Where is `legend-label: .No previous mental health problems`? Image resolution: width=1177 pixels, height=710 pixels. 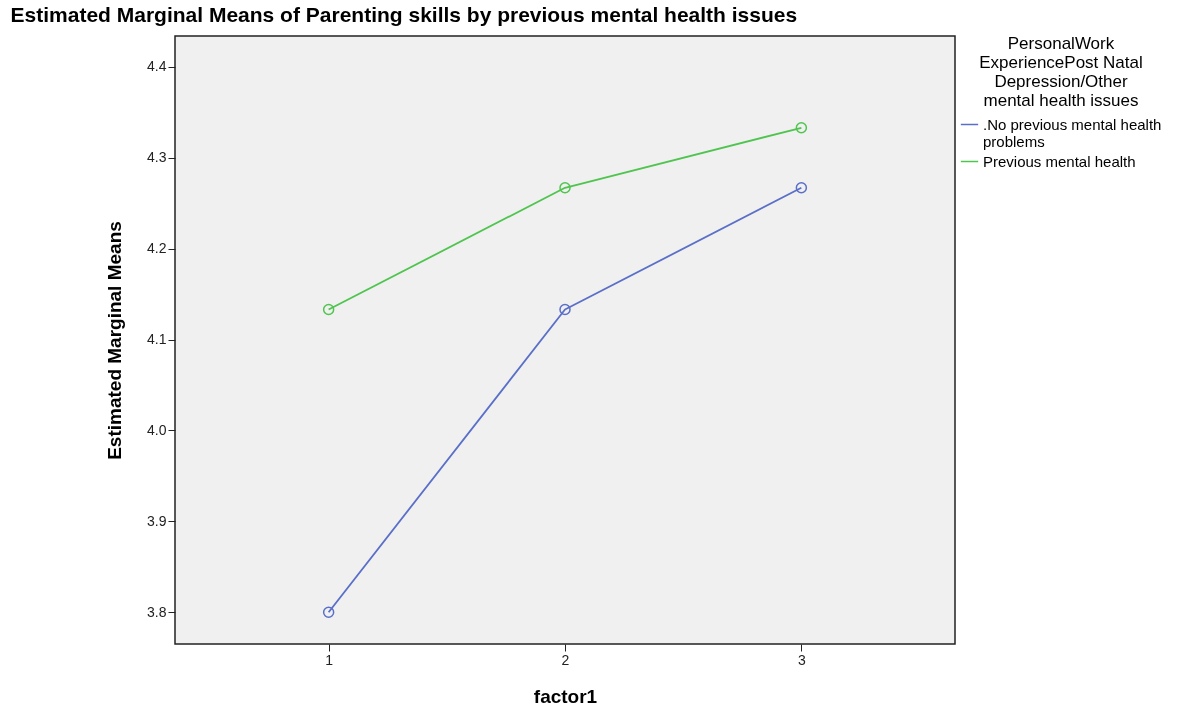
legend-label: .No previous mental health problems is located at coordinates (1072, 132).